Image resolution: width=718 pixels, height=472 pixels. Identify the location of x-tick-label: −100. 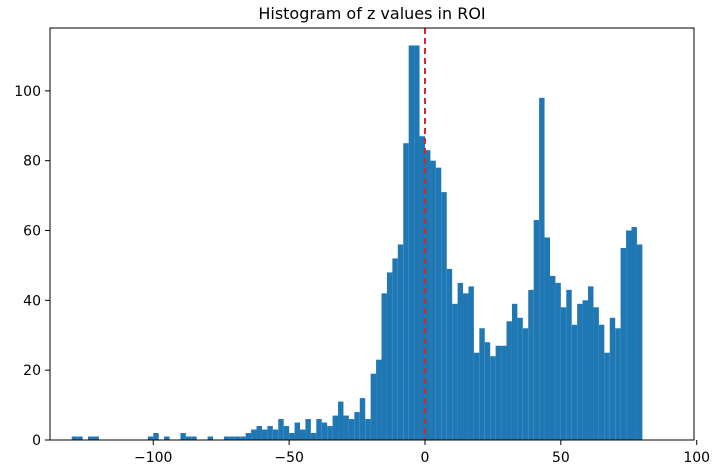
(153, 458).